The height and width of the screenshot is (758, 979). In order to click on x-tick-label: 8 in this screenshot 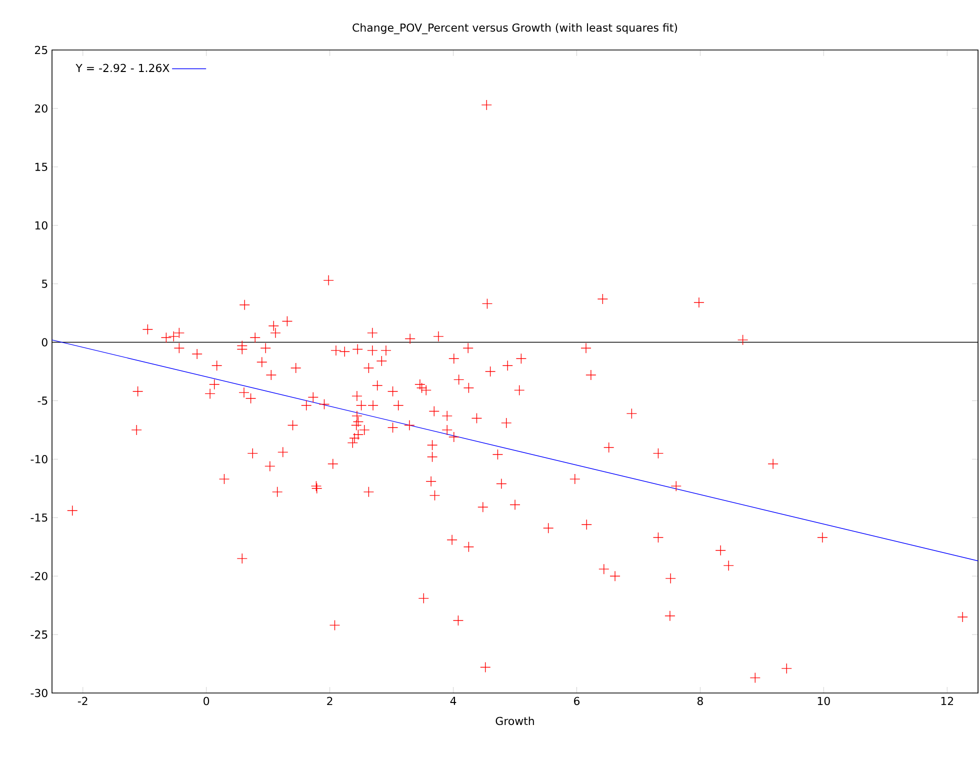, I will do `click(700, 701)`.